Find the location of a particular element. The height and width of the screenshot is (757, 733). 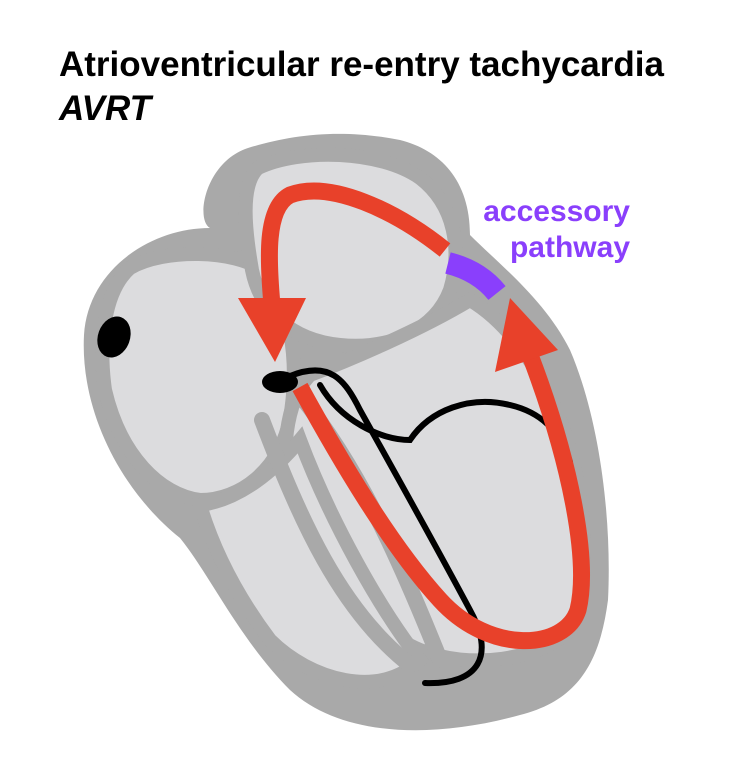

diagram-subtitle: AVRT is located at coordinates (105, 108).